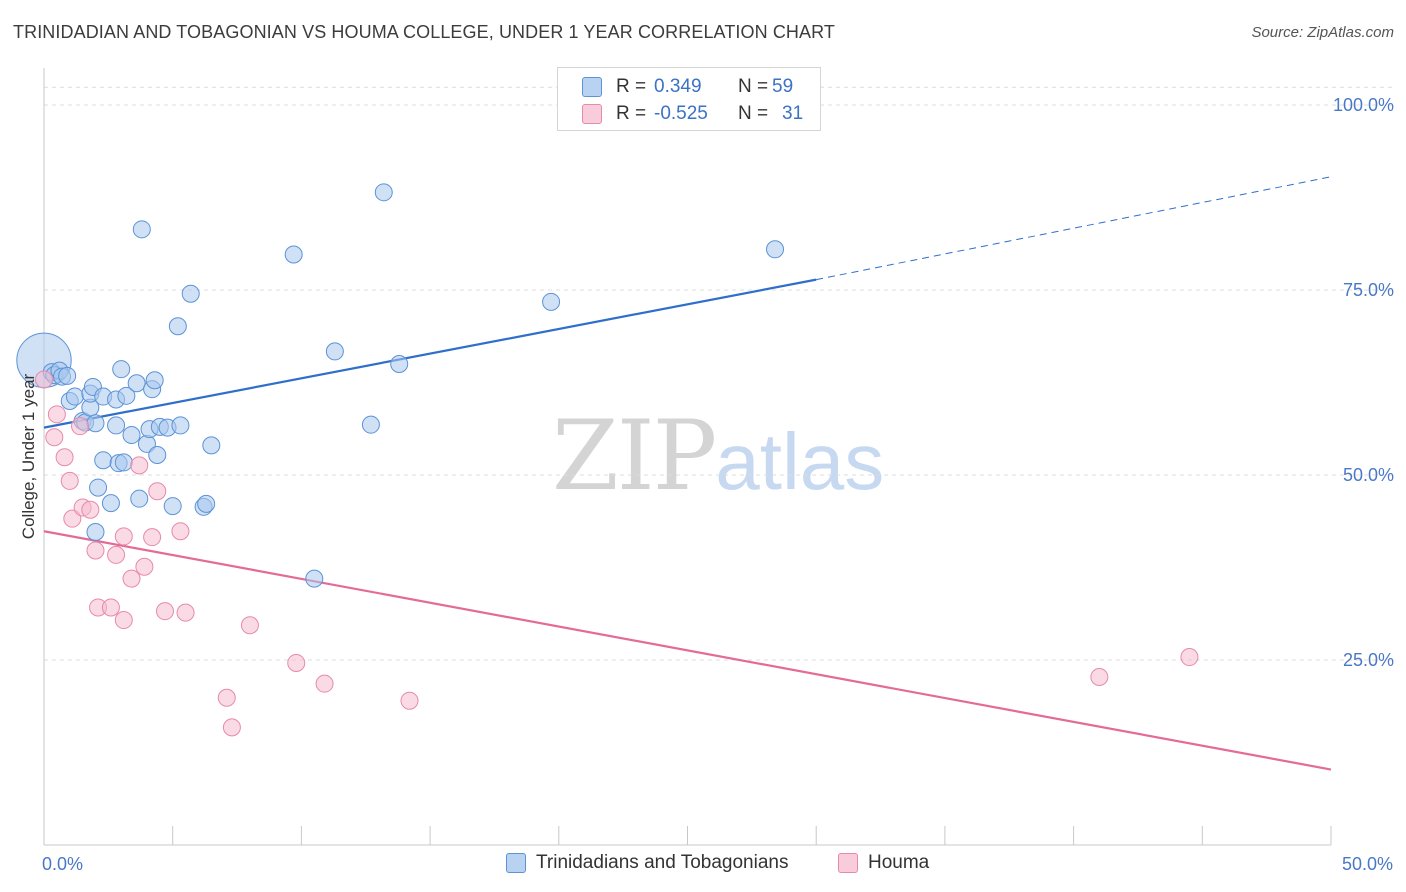 Image resolution: width=1406 pixels, height=892 pixels. Describe the element at coordinates (678, 86) in the screenshot. I see `legend-r-value: 0.349` at that location.